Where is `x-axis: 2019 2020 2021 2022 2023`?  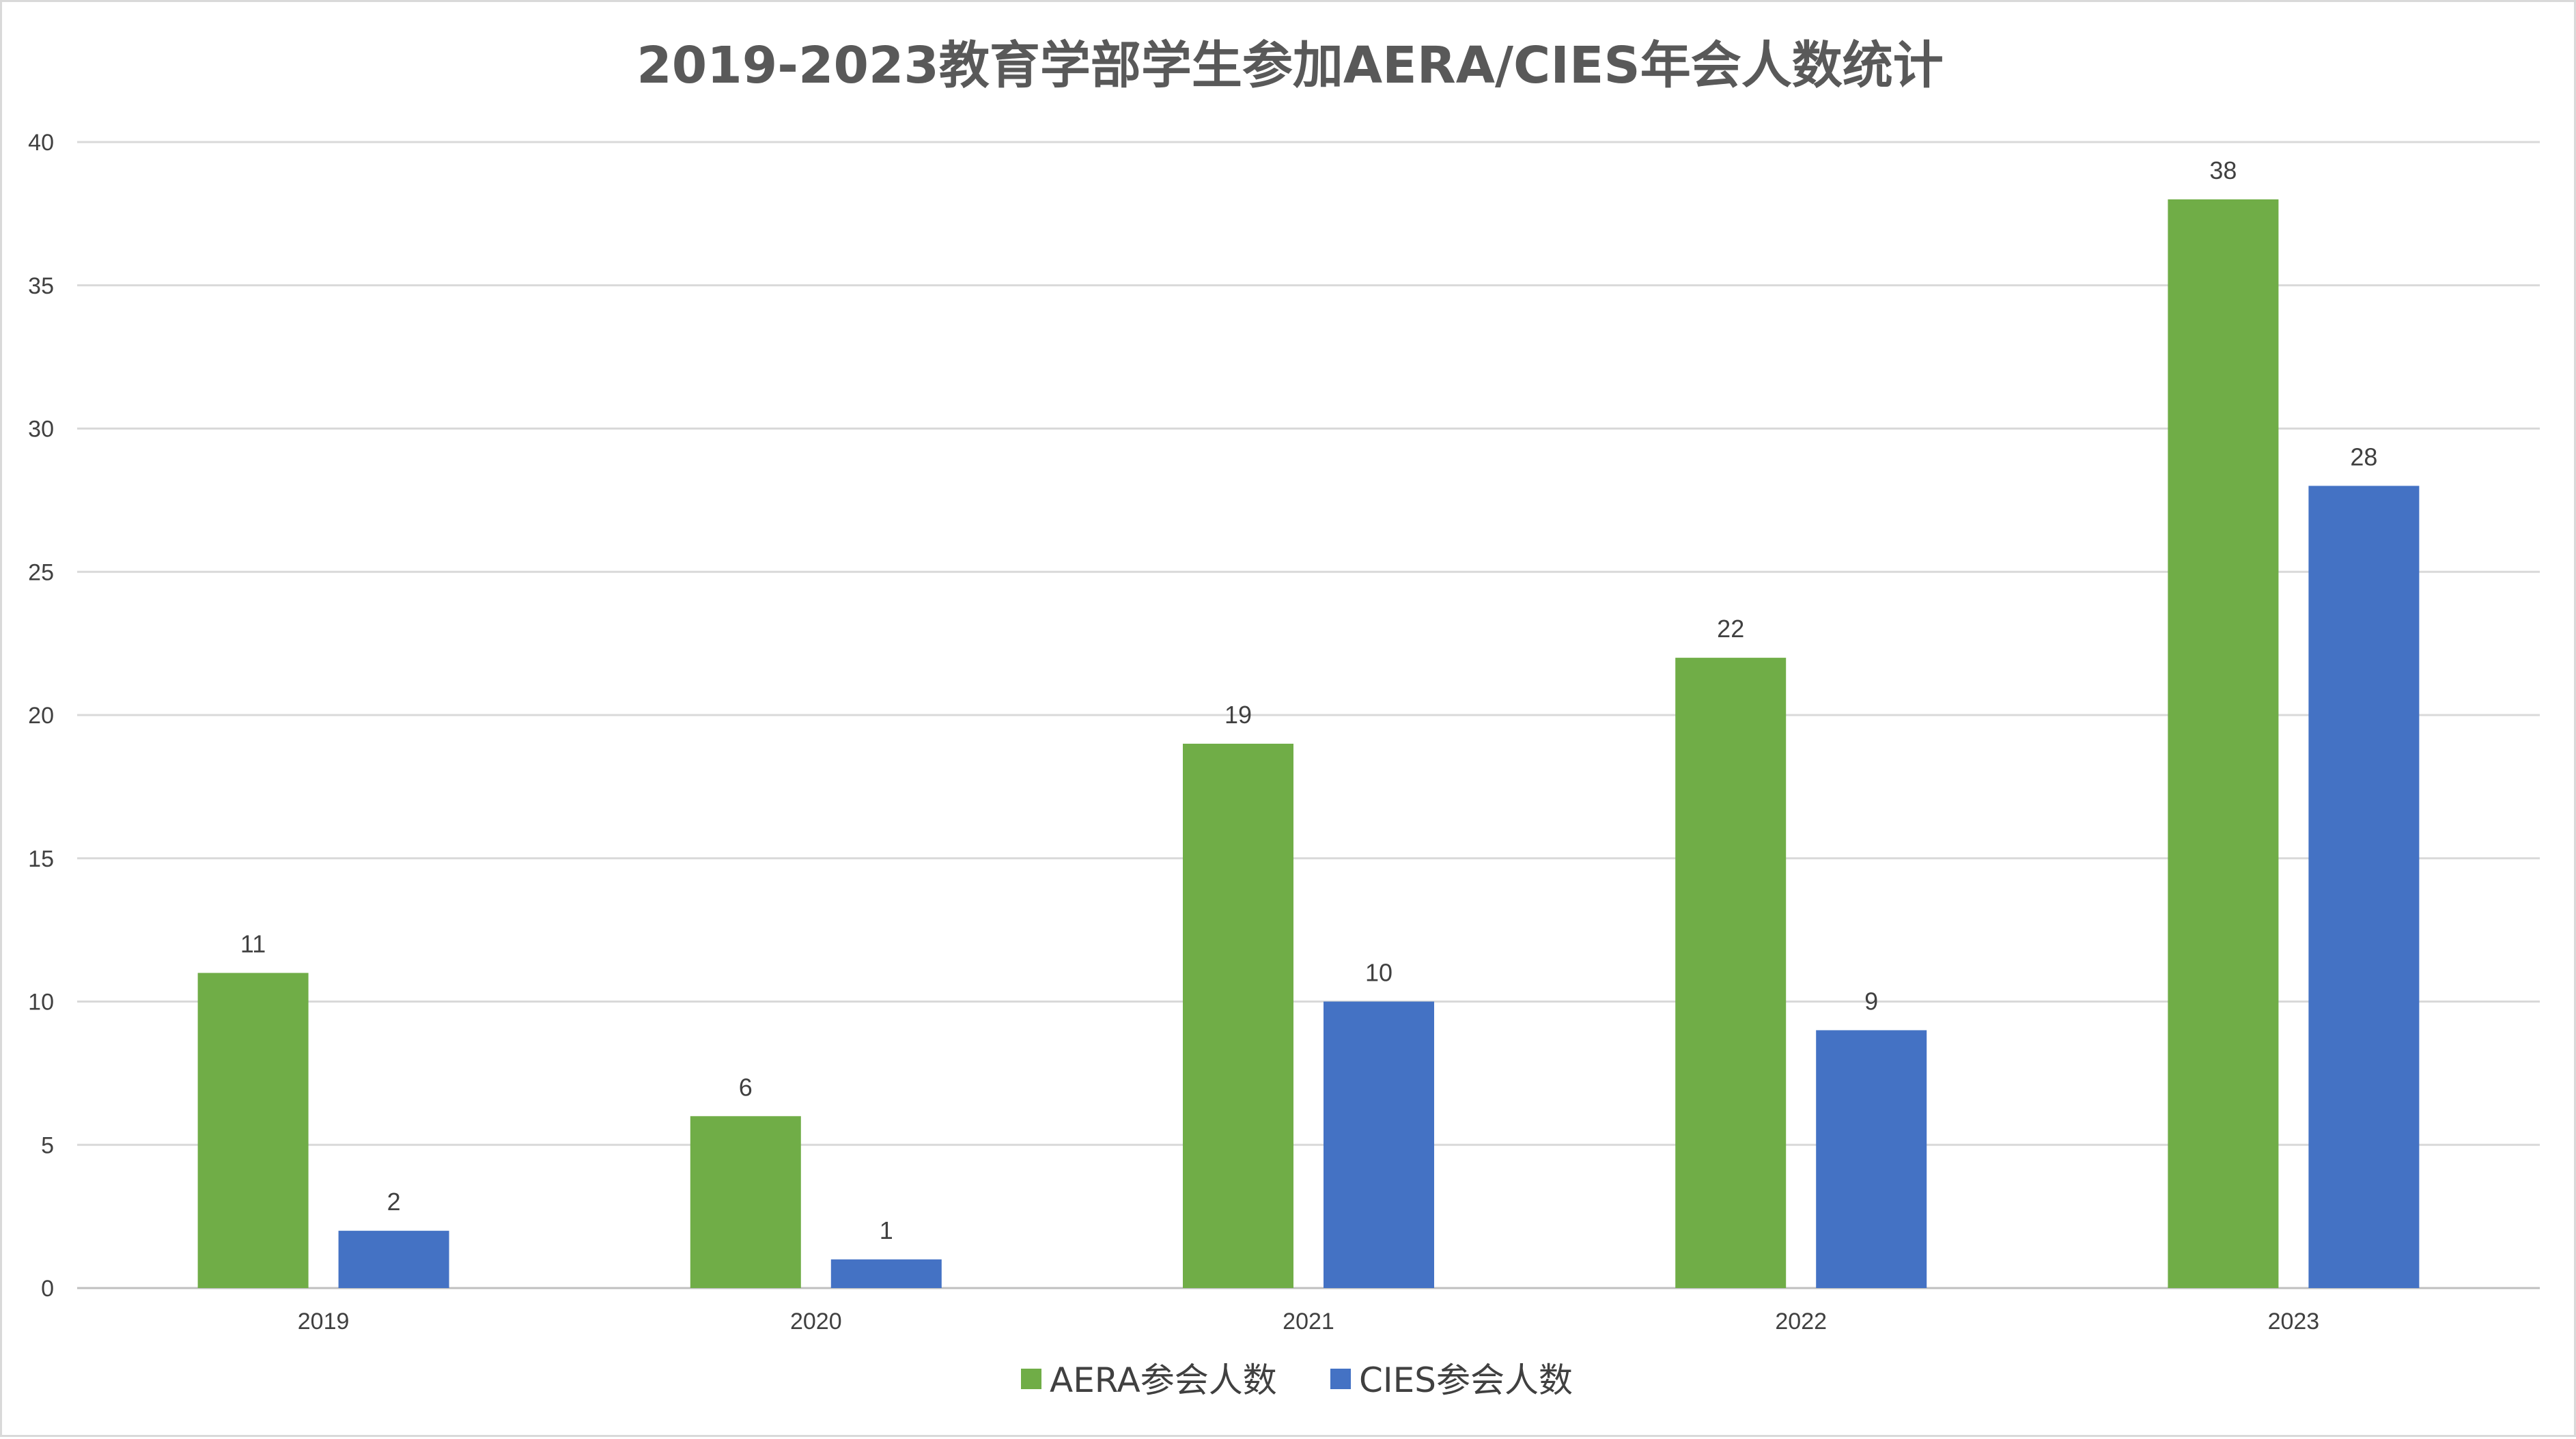 x-axis: 2019 2020 2021 2022 2023 is located at coordinates (1308, 1322).